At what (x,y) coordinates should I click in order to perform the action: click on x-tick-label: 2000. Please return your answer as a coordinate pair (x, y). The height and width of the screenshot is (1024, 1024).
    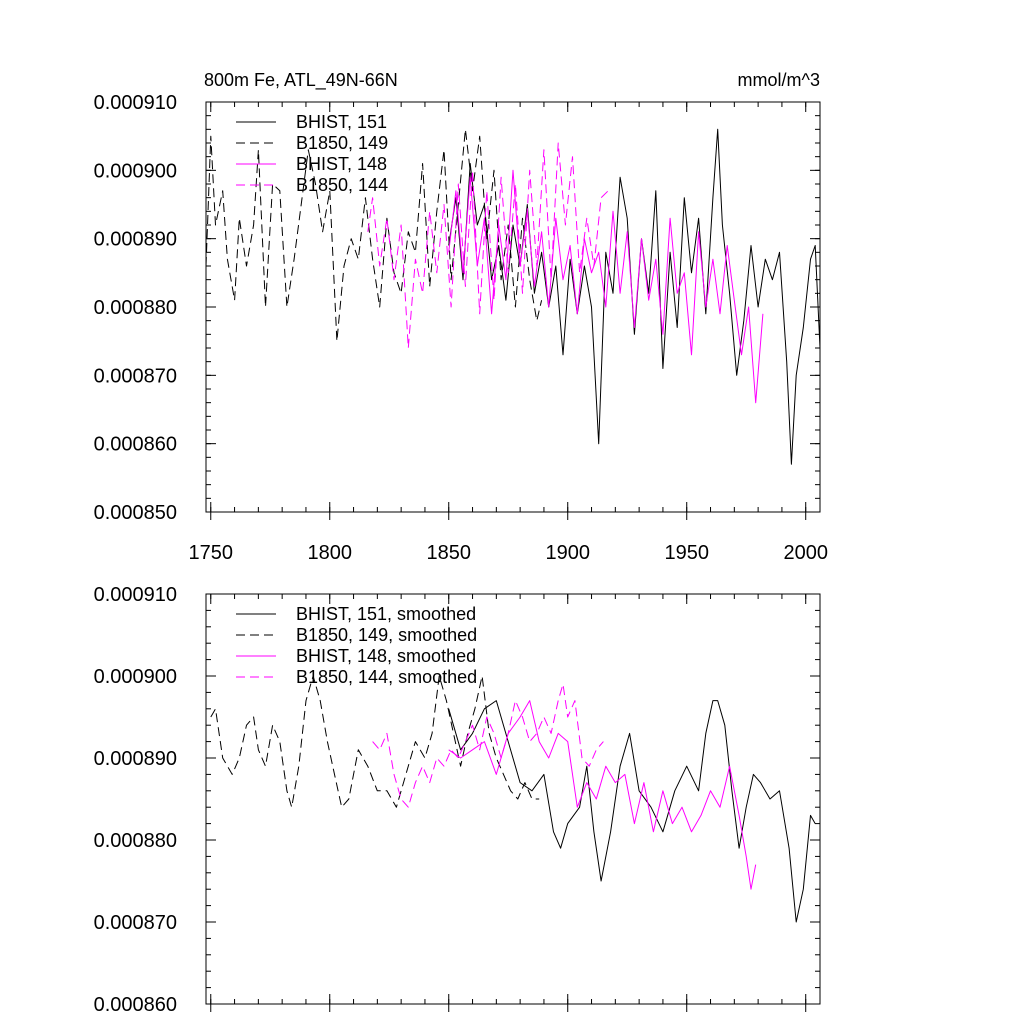
    Looking at the image, I should click on (805, 553).